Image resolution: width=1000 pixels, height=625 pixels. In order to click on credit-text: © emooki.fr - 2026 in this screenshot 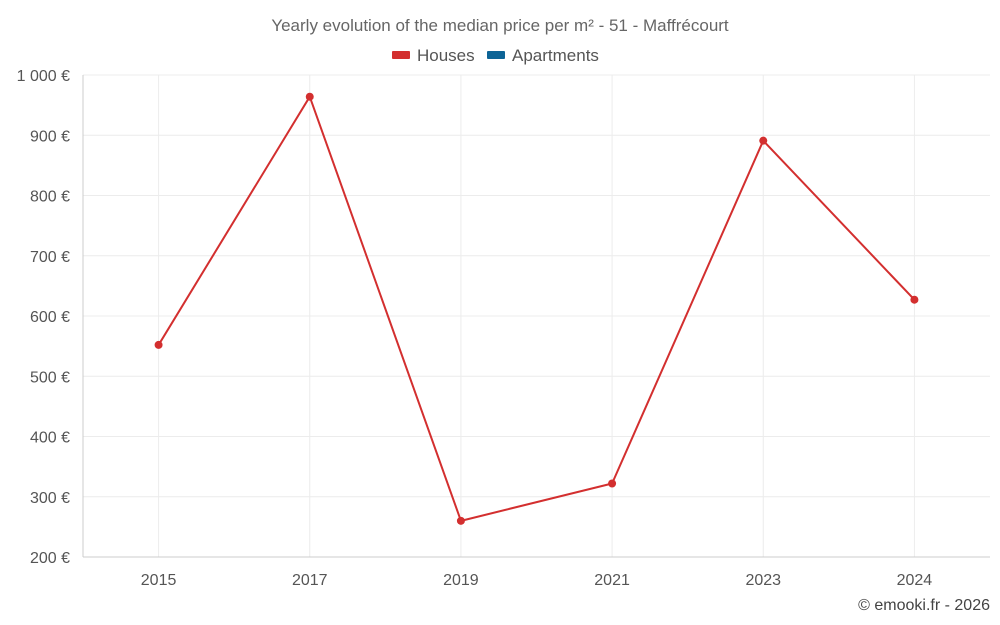, I will do `click(924, 605)`.